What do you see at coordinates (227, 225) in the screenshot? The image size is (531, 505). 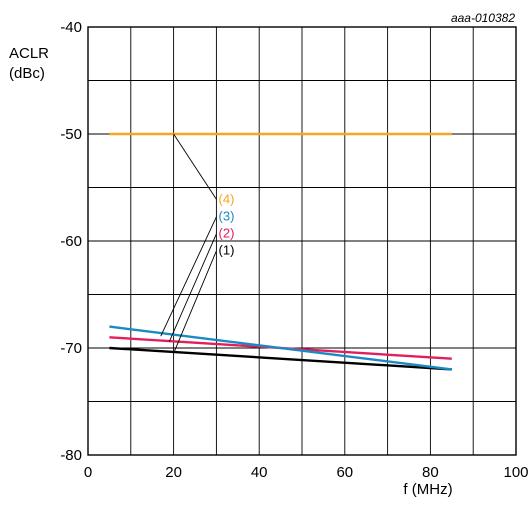 I see `annotation-labels: (4) (3) (2) (1)` at bounding box center [227, 225].